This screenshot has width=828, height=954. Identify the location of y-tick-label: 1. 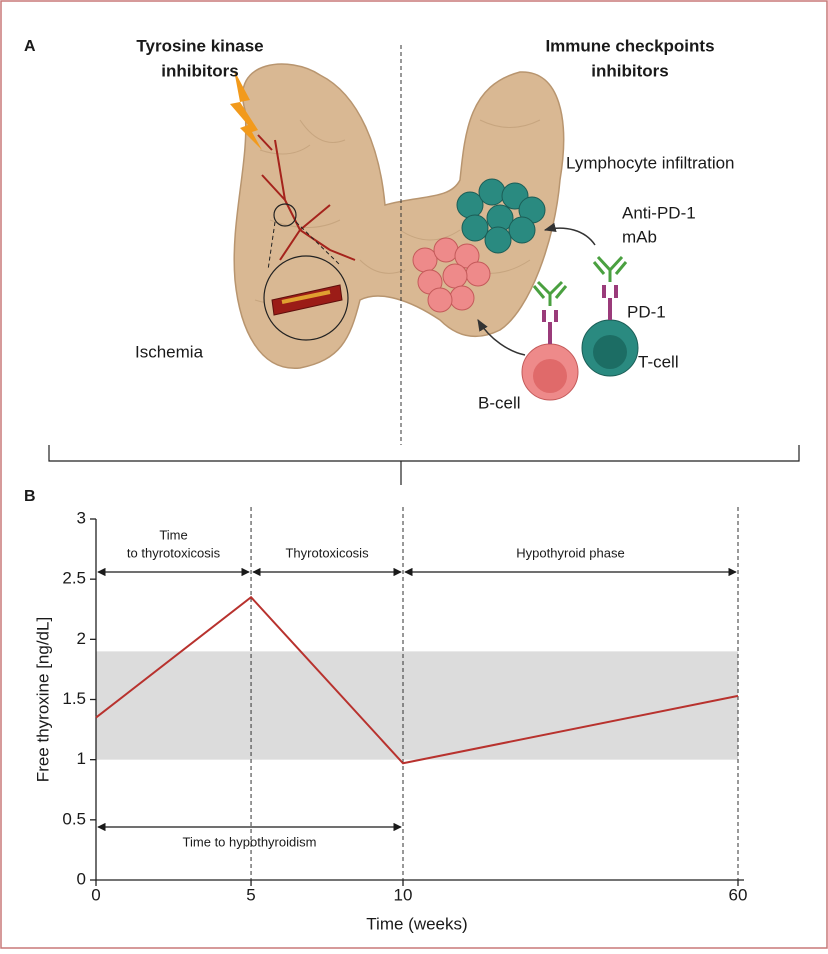
(81, 758).